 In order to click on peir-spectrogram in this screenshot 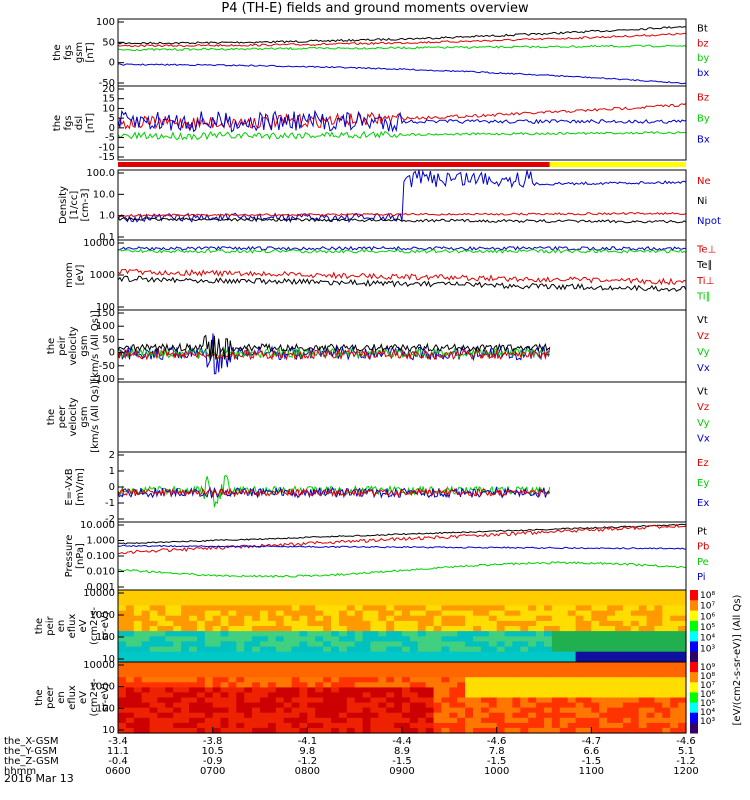, I will do `click(402, 626)`.